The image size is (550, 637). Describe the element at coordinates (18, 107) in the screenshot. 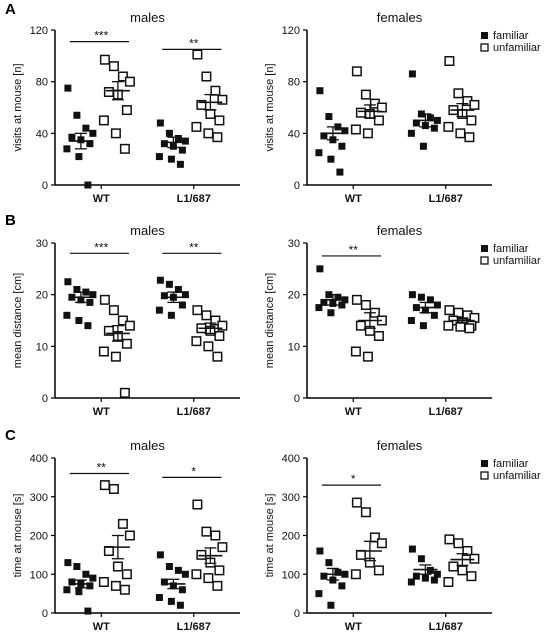

I see `y-axis-label: visits at mouse [n]` at that location.